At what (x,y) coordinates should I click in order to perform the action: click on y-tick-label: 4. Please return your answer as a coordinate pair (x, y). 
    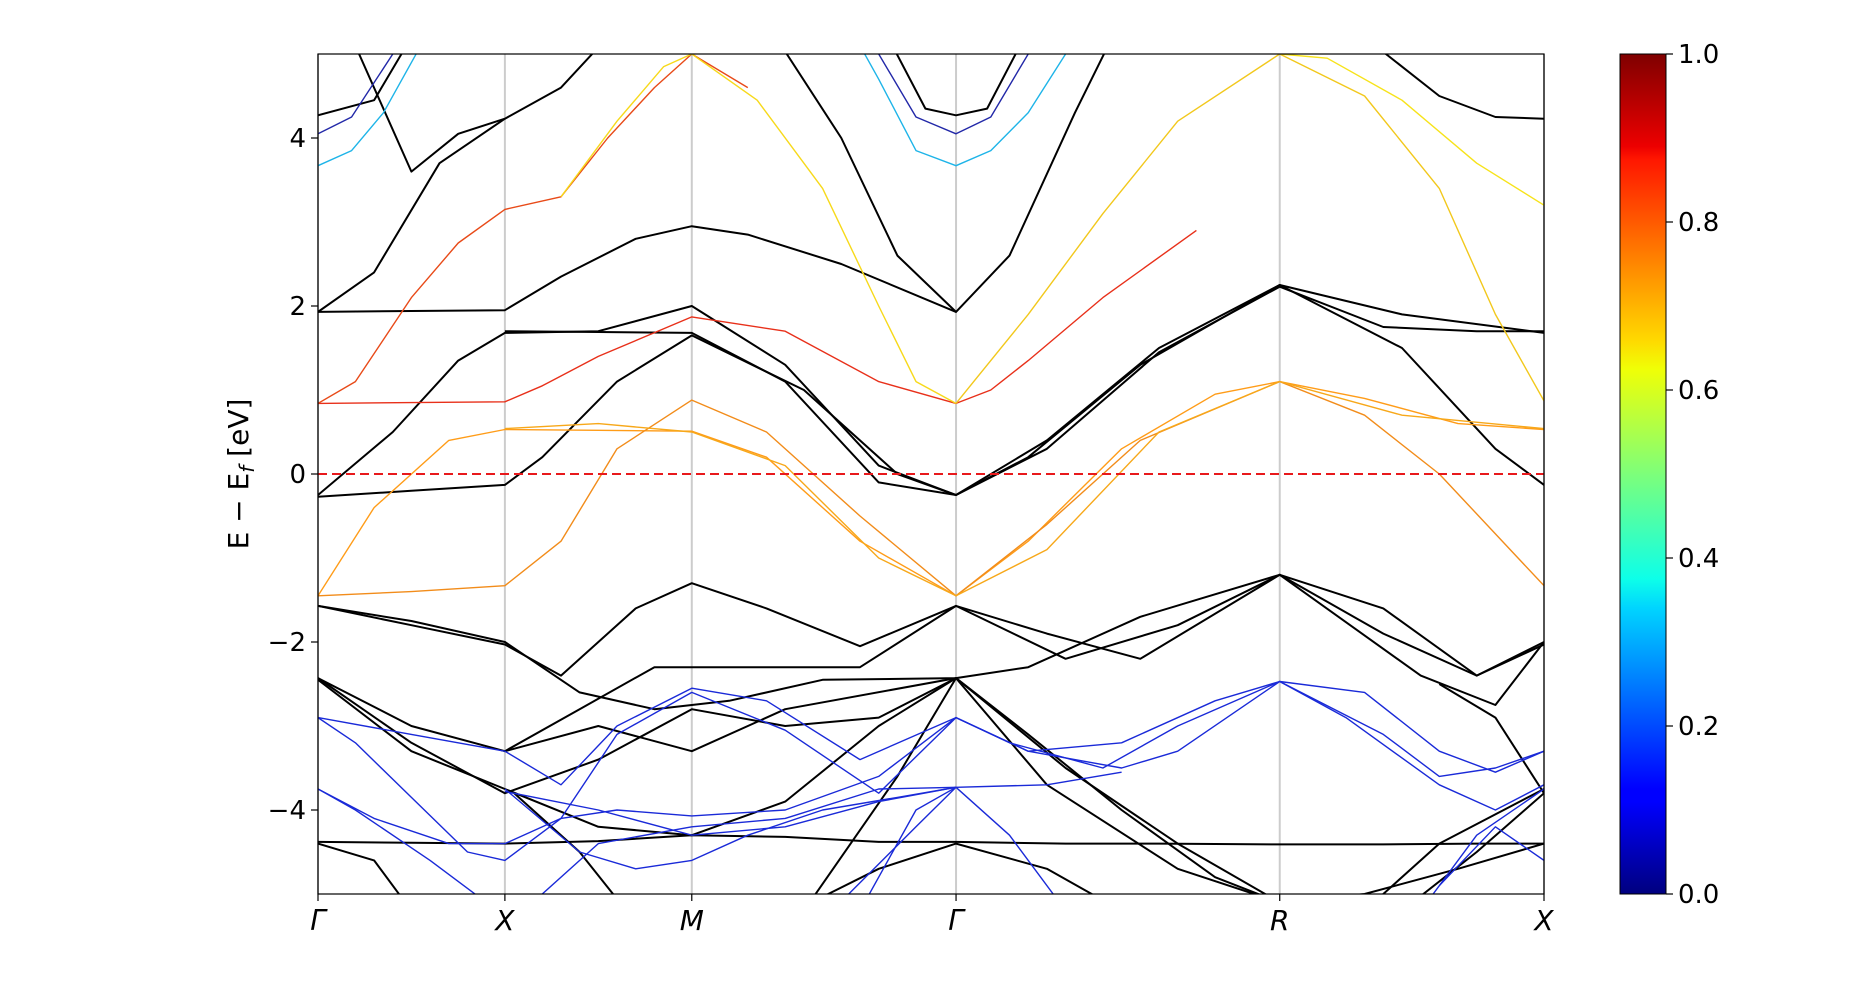
    Looking at the image, I should click on (297, 139).